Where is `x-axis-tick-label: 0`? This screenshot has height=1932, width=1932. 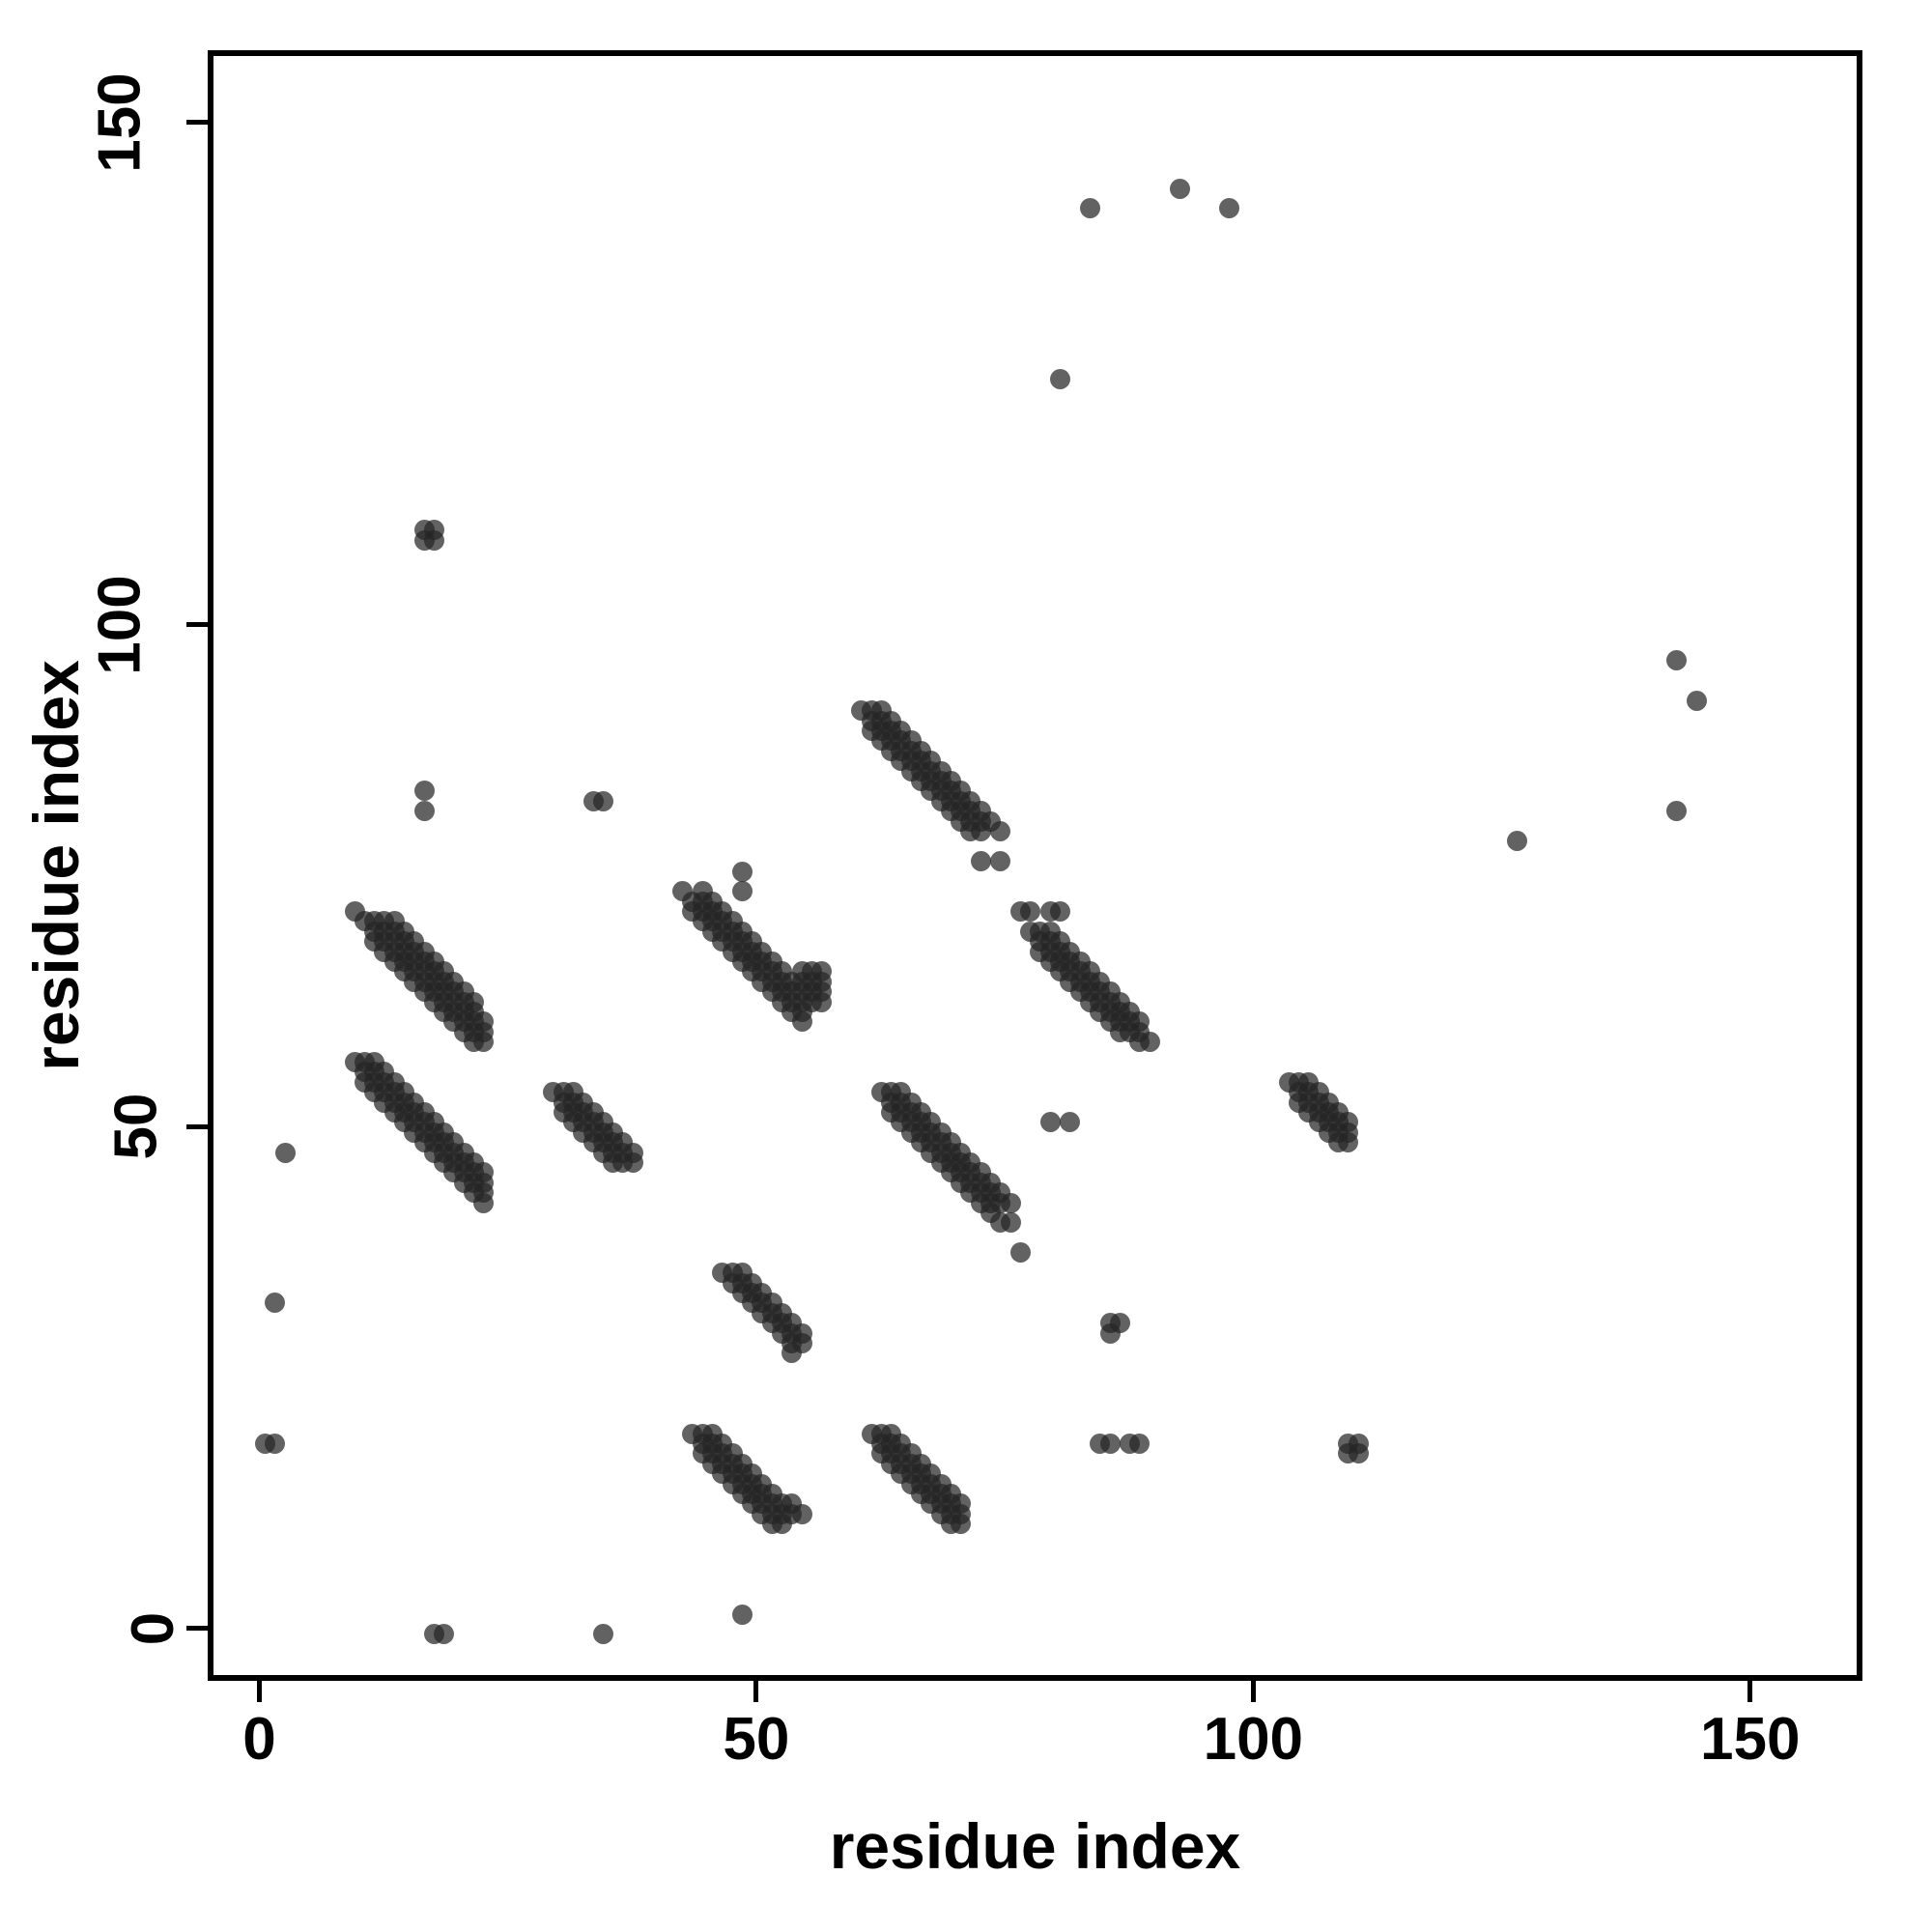 x-axis-tick-label: 0 is located at coordinates (259, 1739).